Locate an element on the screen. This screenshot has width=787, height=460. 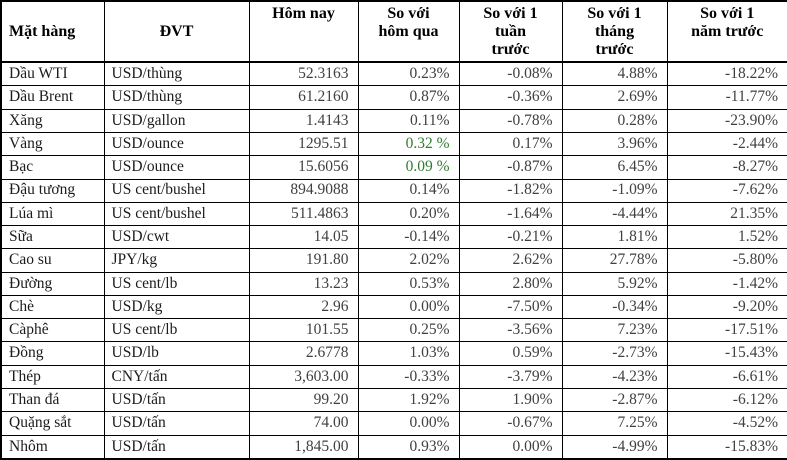
unit-cell: CNY/tấn is located at coordinates (176, 377).